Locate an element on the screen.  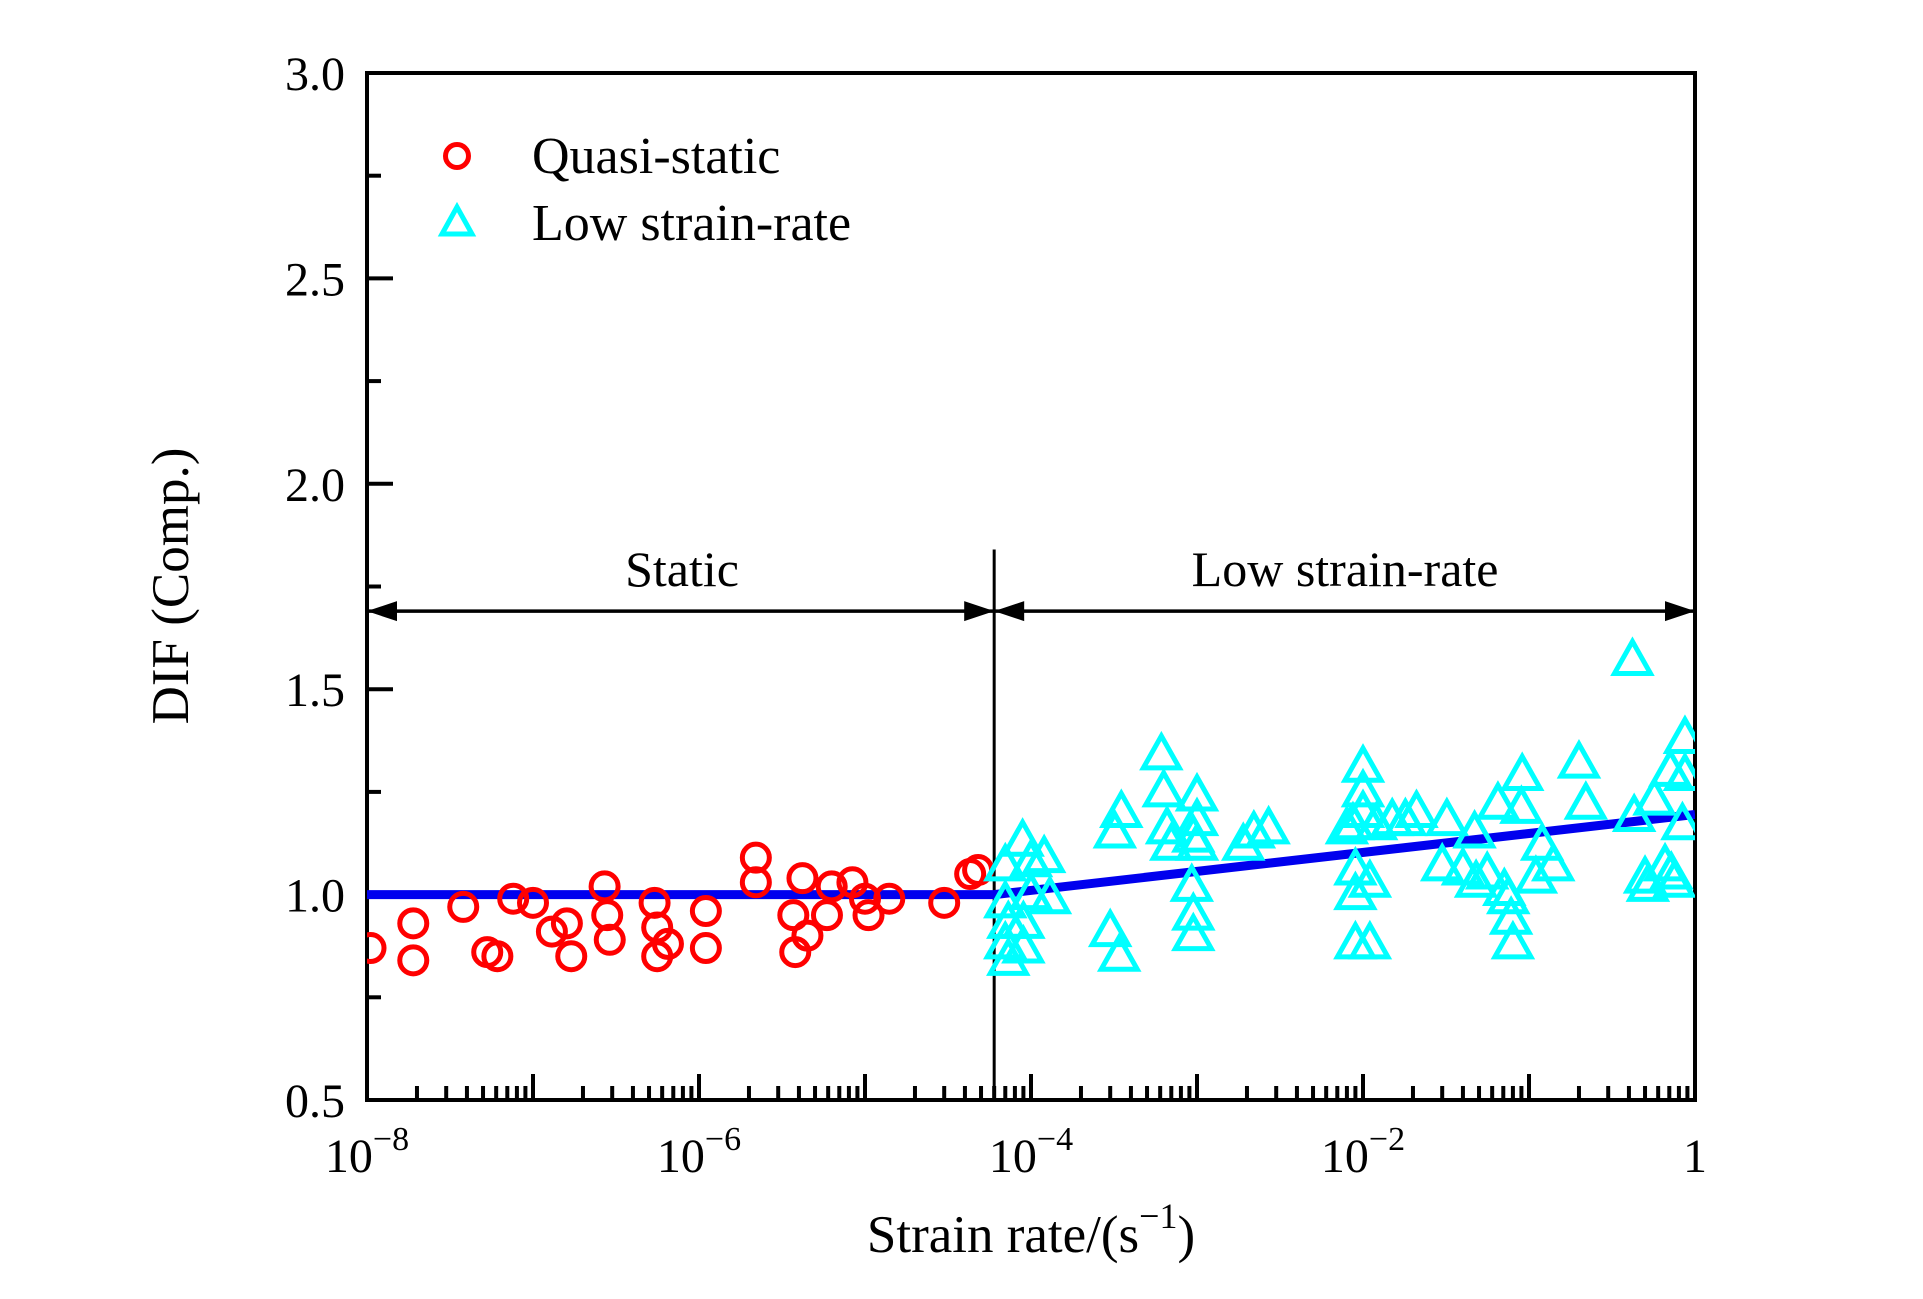
legend-item-quasi-static: Quasi-static is located at coordinates (611, 156).